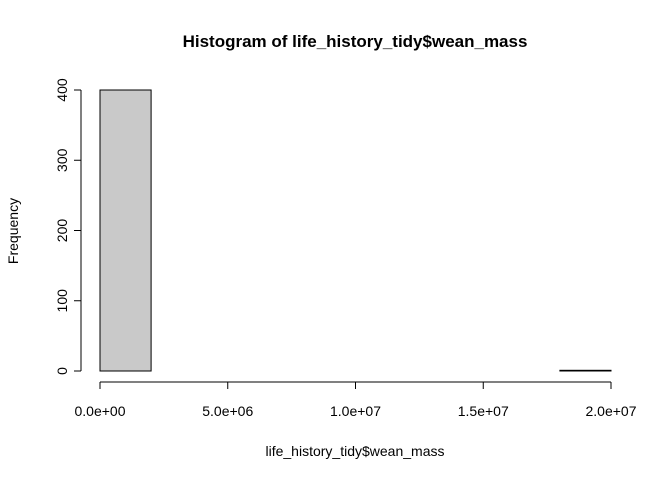 This screenshot has height=480, width=672. Describe the element at coordinates (62, 160) in the screenshot. I see `y-tick-label-3: 300` at that location.